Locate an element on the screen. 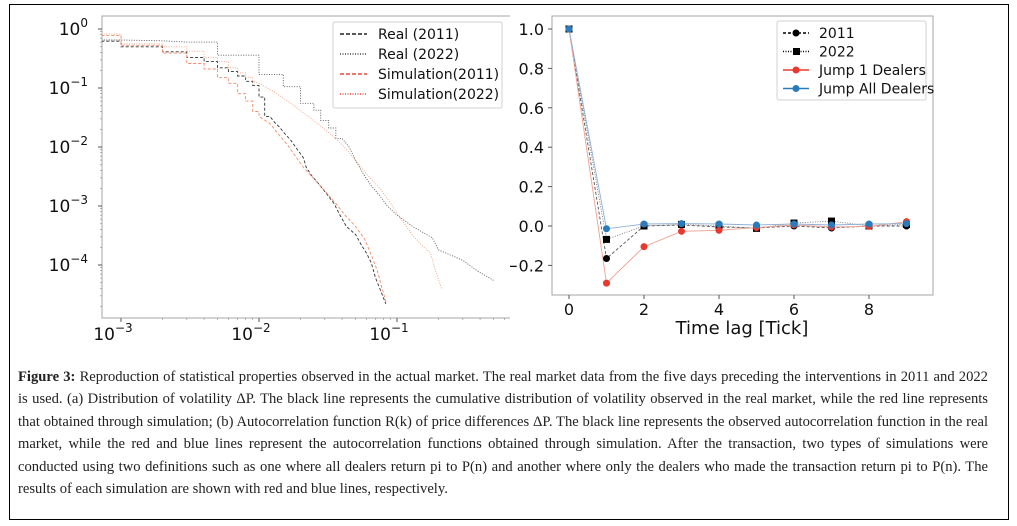 The width and height of the screenshot is (1017, 526). legend-label-b: 2022 is located at coordinates (837, 53).